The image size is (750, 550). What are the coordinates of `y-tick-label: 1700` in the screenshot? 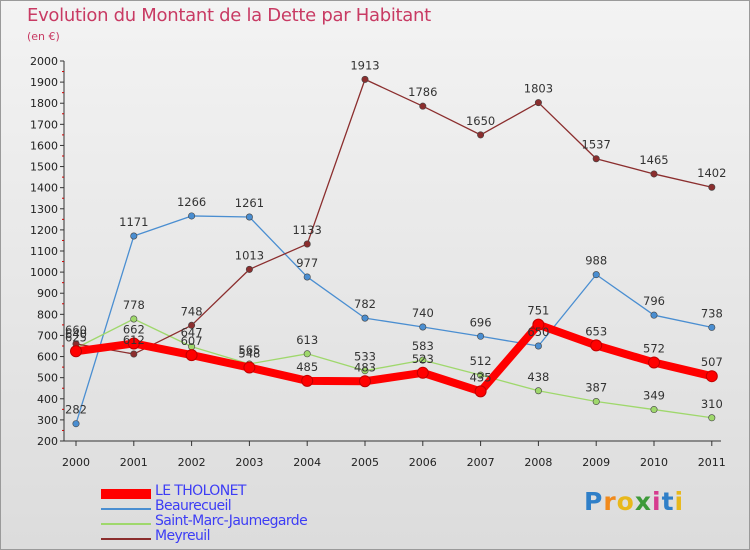 It's located at (44, 124).